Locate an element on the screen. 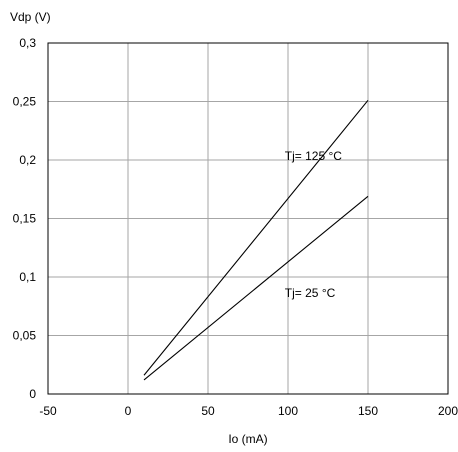  y-tick-label: 0,15 is located at coordinates (25, 219).